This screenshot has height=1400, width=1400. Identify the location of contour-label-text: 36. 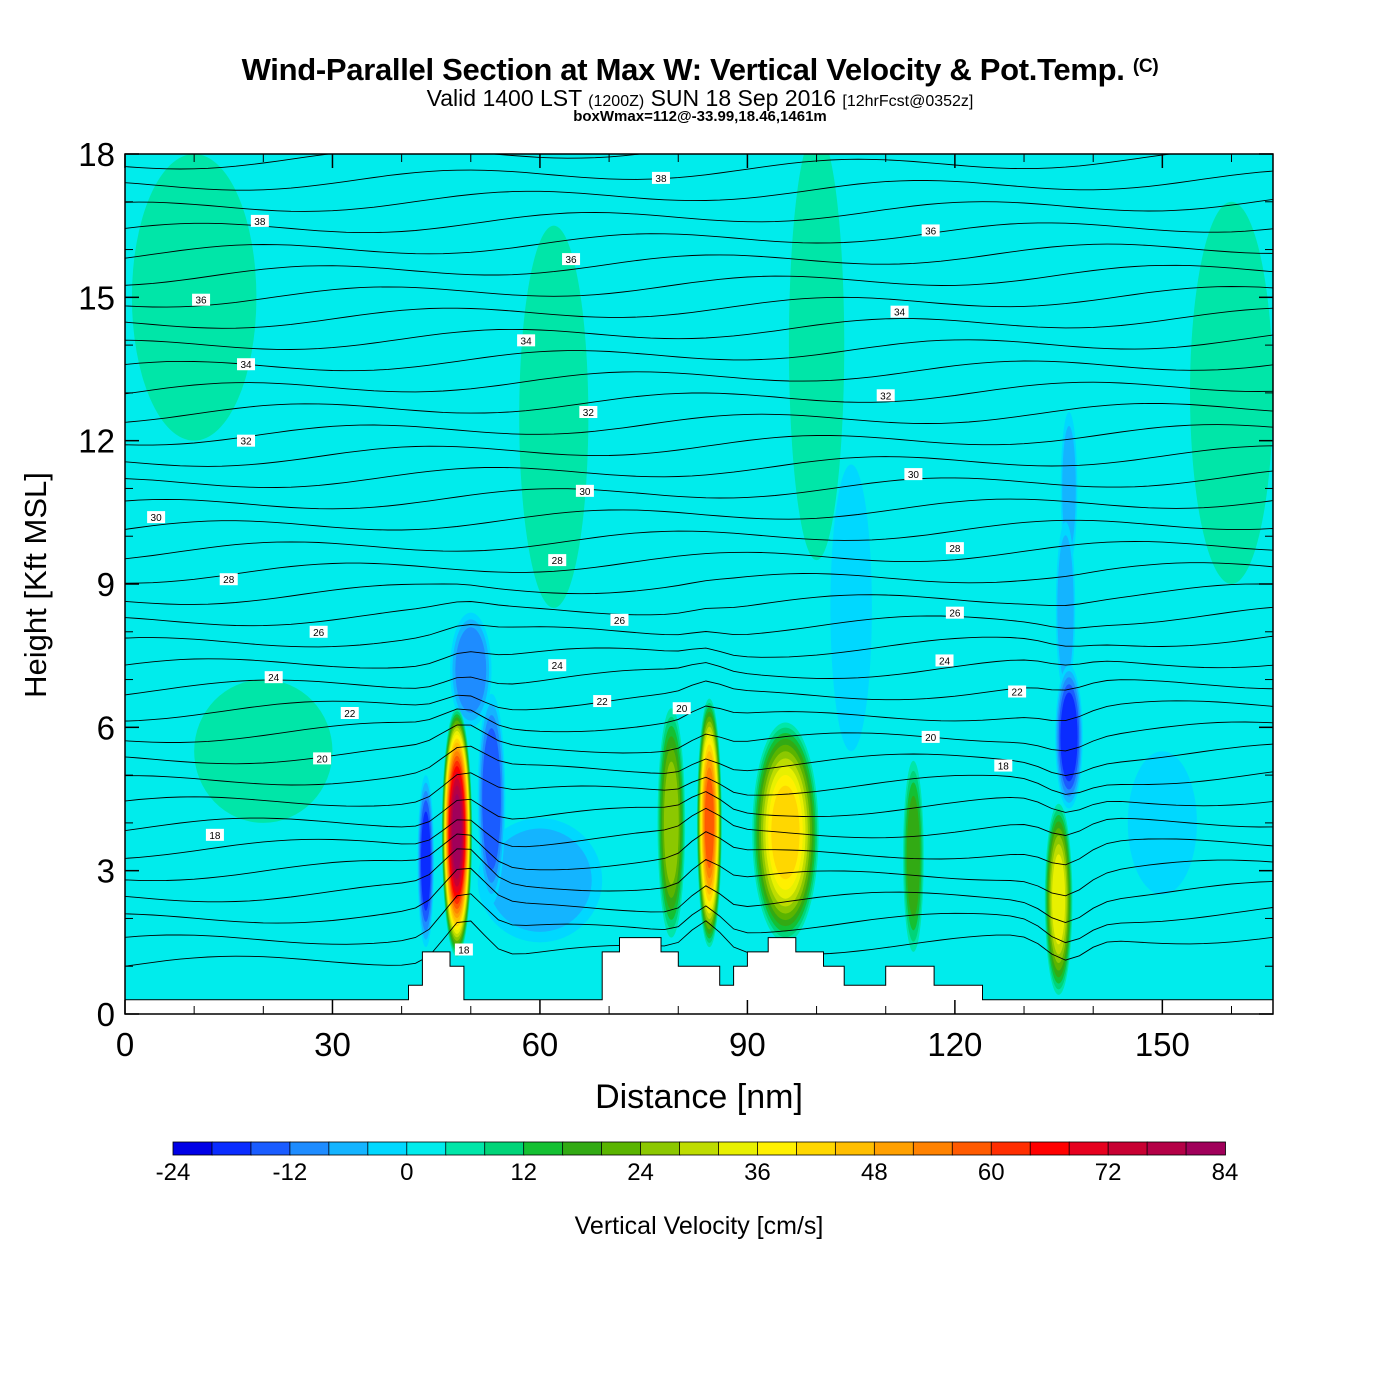
(571, 260).